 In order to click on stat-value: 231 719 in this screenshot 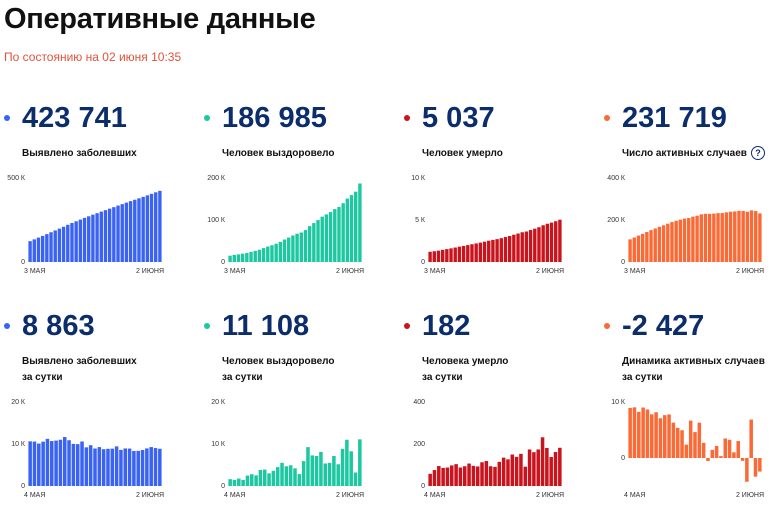, I will do `click(674, 118)`.